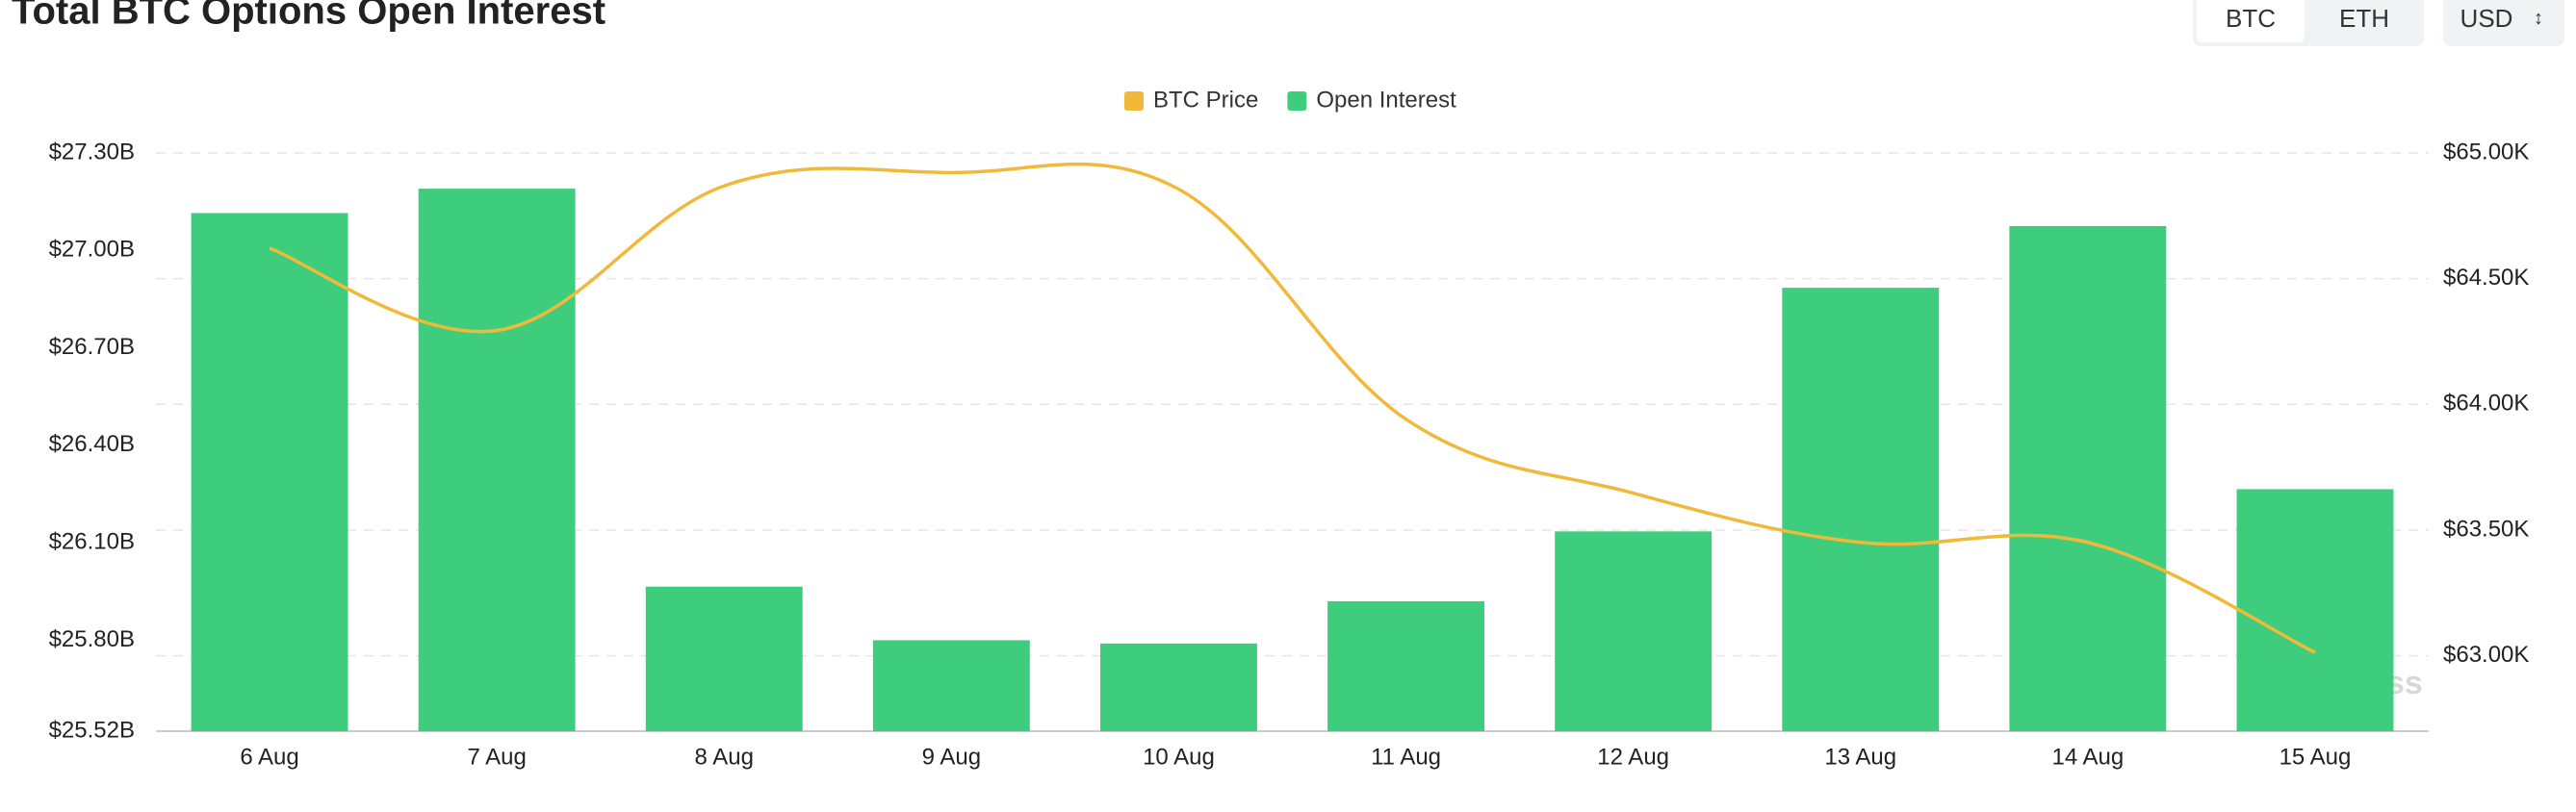  Describe the element at coordinates (724, 757) in the screenshot. I see `x-tick-label: 8 Aug` at that location.